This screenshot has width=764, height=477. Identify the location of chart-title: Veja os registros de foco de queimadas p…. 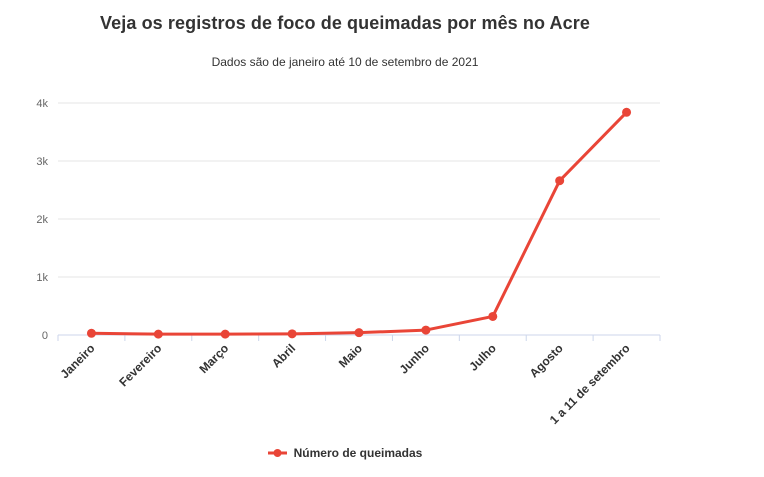
(345, 23).